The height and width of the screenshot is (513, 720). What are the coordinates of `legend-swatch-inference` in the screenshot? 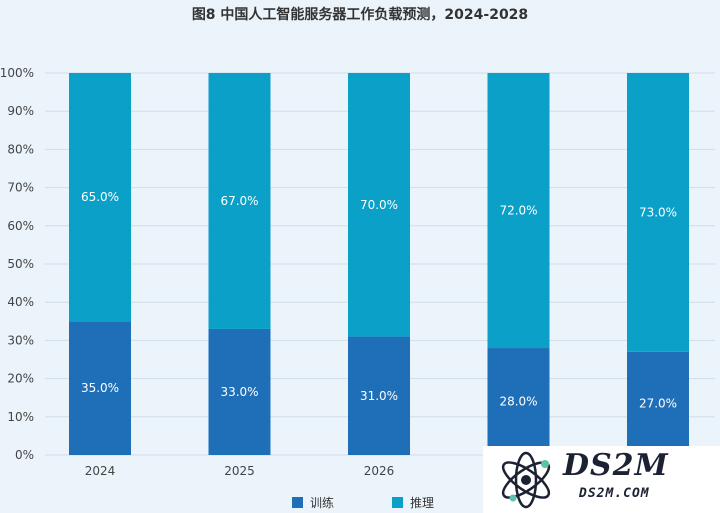 It's located at (398, 502).